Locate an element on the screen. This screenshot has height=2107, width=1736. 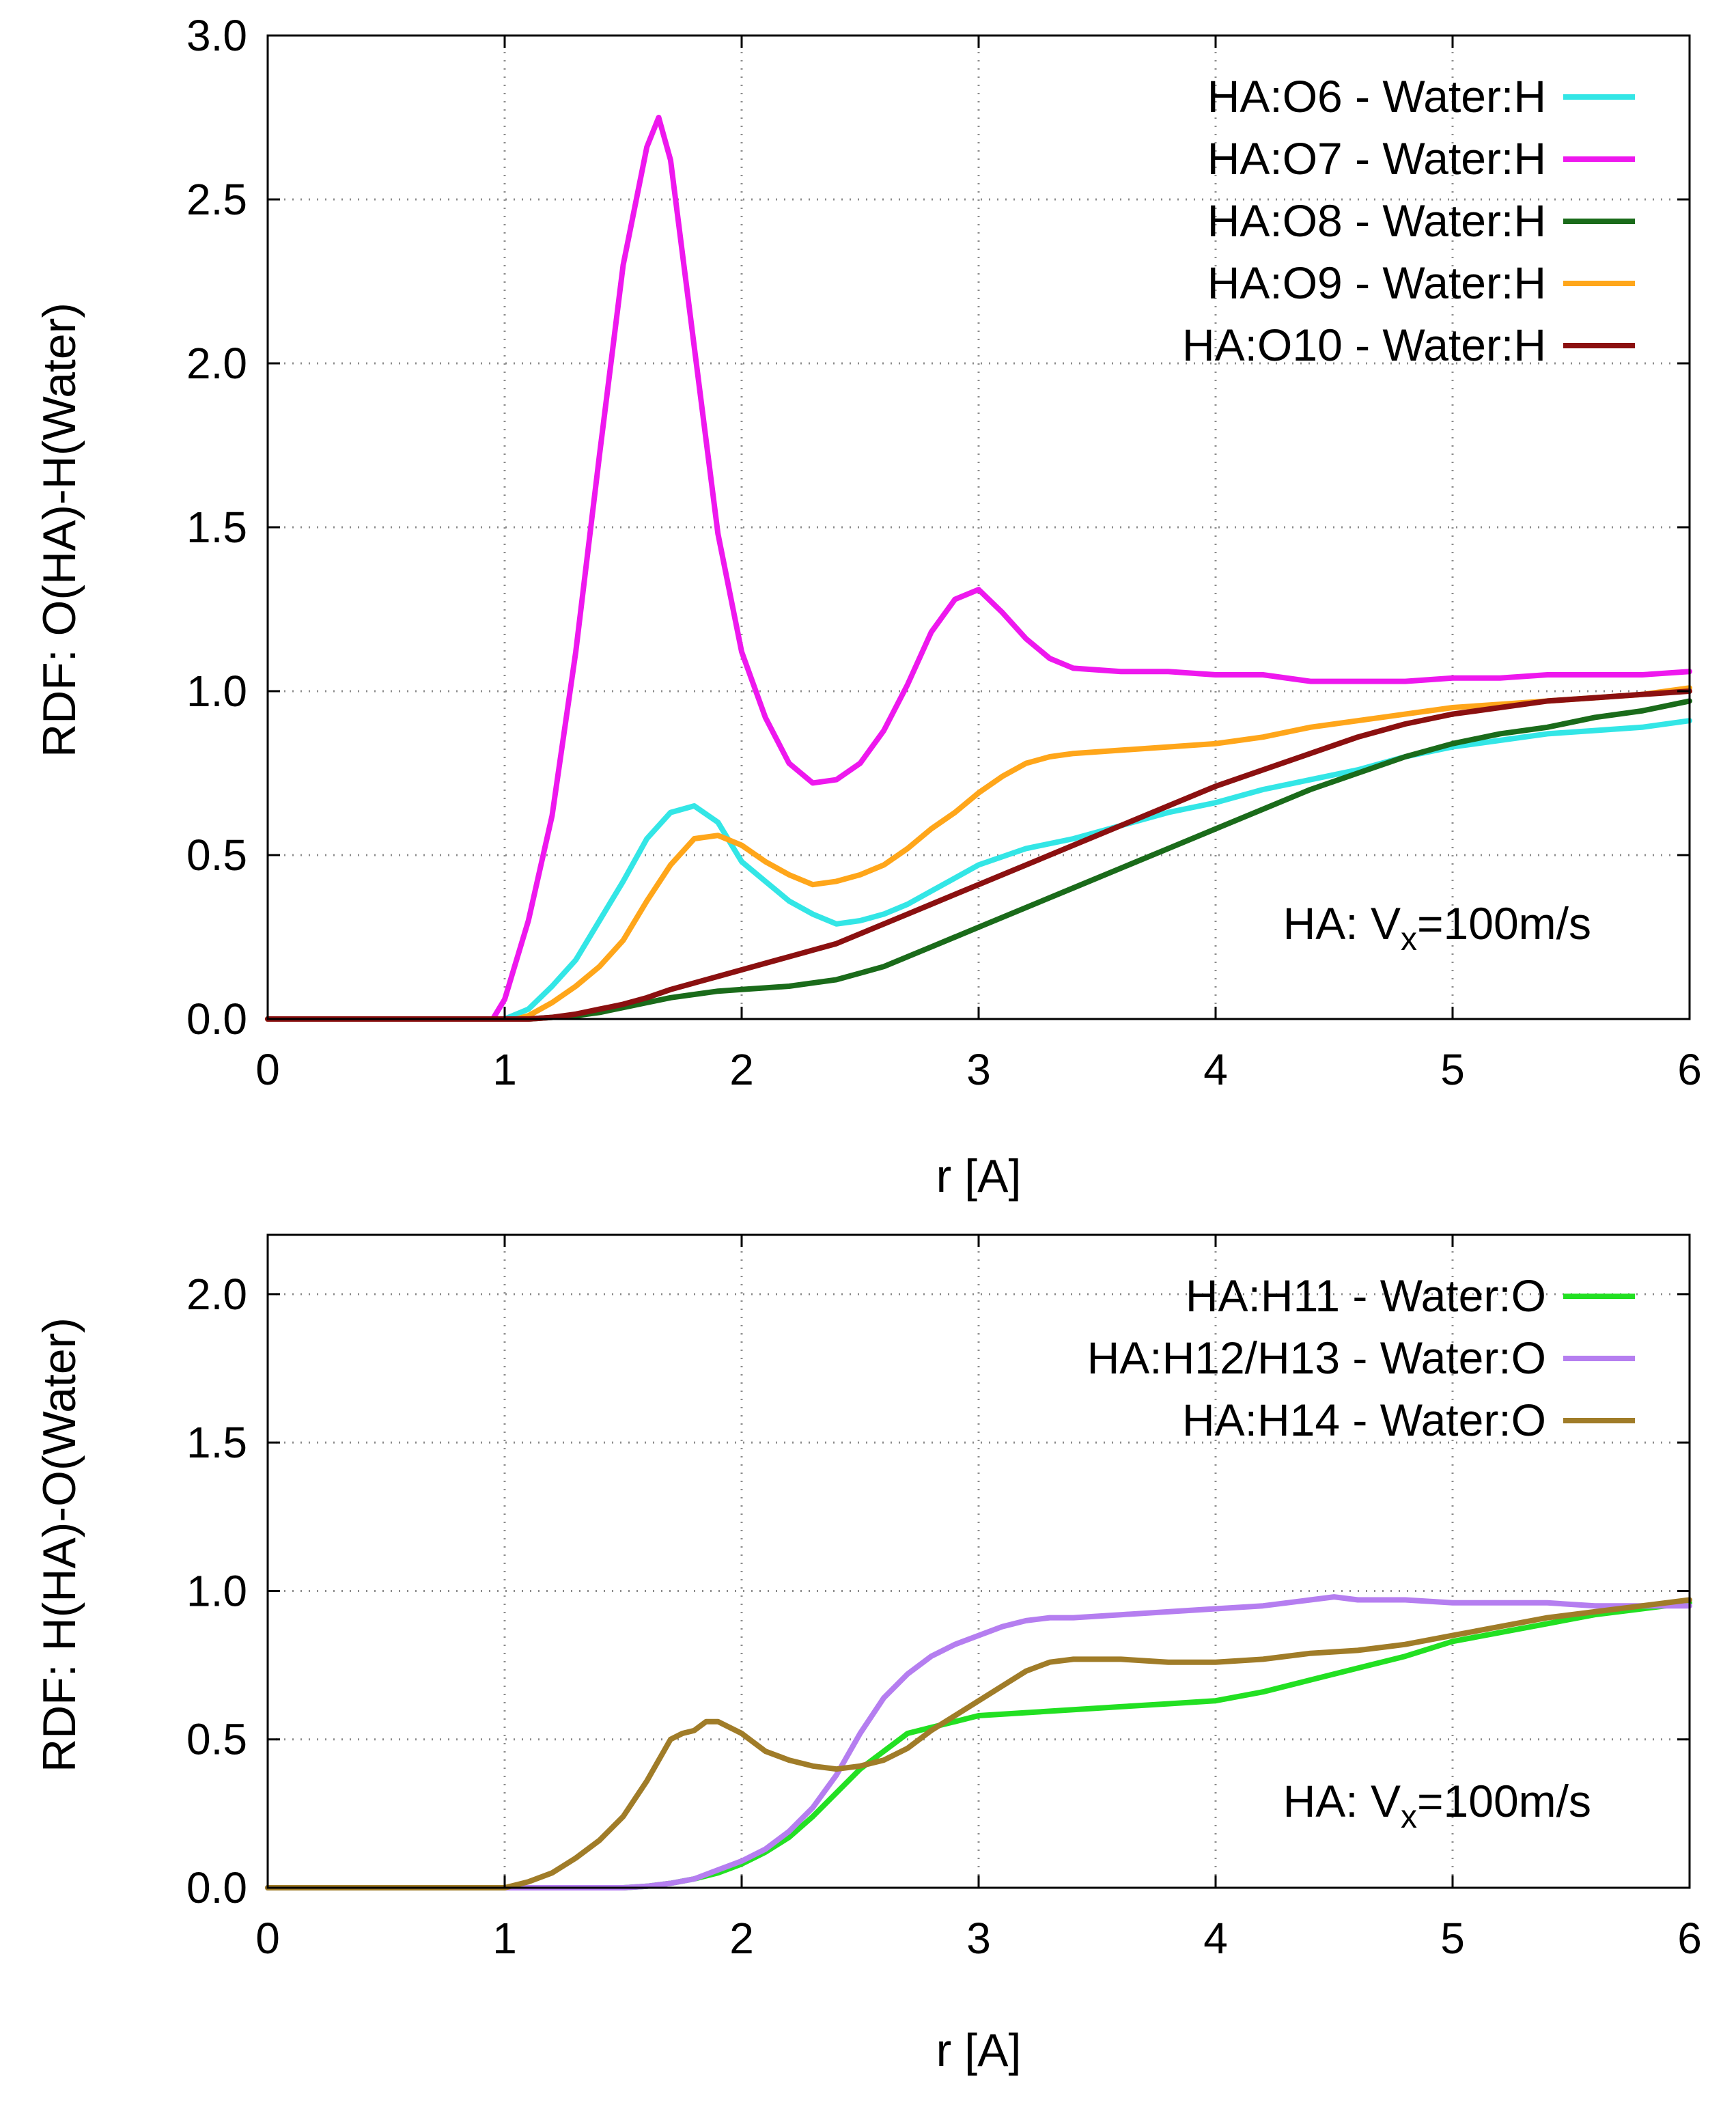
y-axis-label: RDF: O(HA)-H(Water) is located at coordinates (59, 530).